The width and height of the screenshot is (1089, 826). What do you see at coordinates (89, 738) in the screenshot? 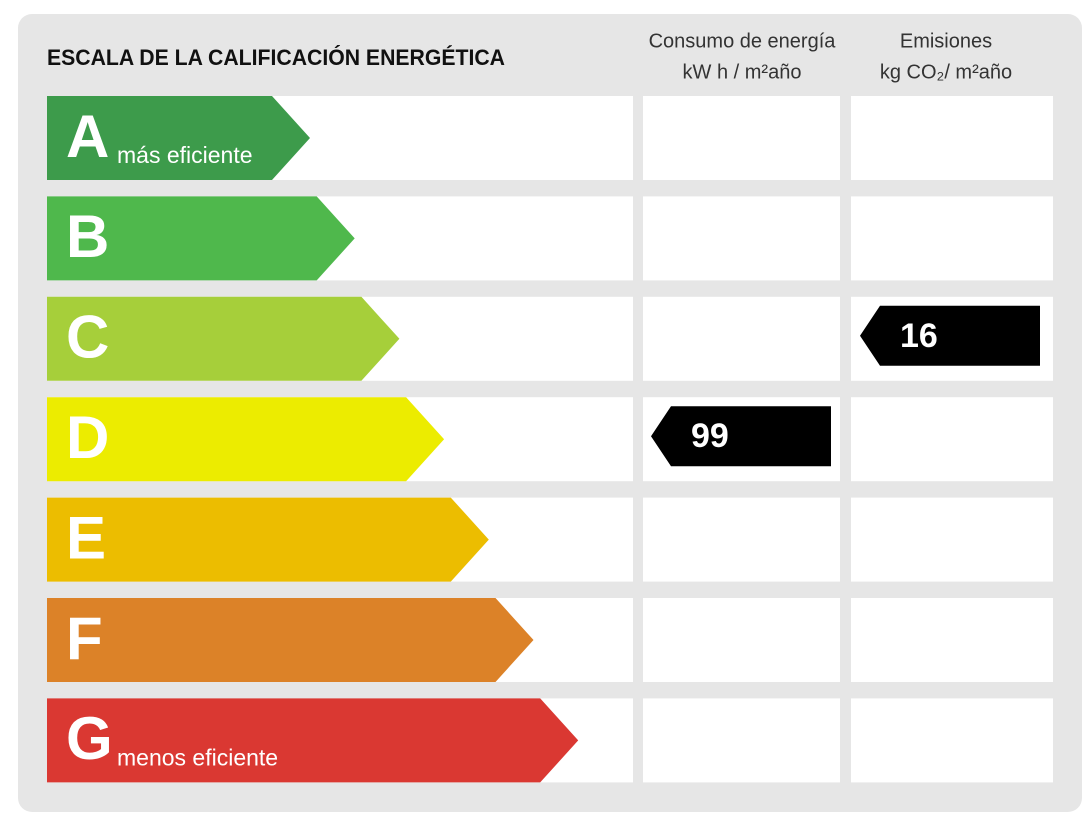
I see `rating-letter: G` at bounding box center [89, 738].